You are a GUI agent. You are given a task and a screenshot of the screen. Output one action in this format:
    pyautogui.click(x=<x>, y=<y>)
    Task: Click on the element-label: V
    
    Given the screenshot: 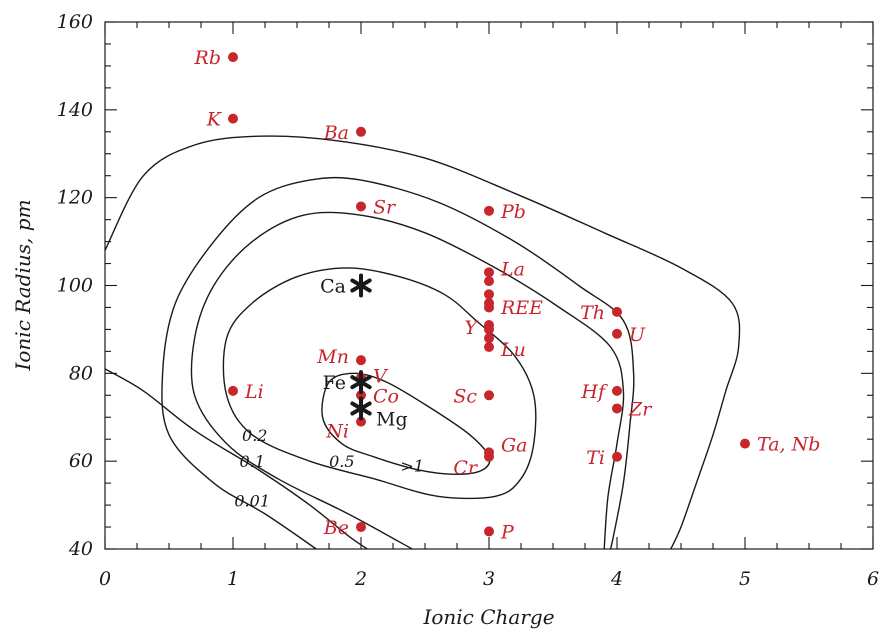 What is the action you would take?
    pyautogui.click(x=381, y=377)
    